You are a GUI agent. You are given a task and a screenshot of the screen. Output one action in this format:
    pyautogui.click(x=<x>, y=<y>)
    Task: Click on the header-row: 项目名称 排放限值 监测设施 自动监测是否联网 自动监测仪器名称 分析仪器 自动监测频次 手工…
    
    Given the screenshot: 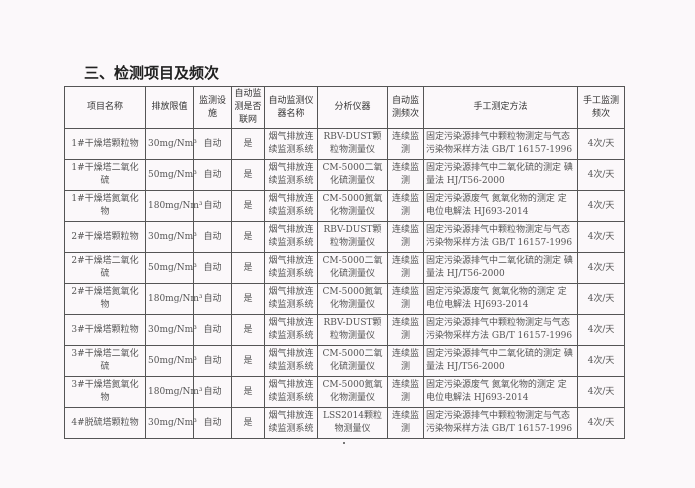 What is the action you would take?
    pyautogui.click(x=344, y=107)
    